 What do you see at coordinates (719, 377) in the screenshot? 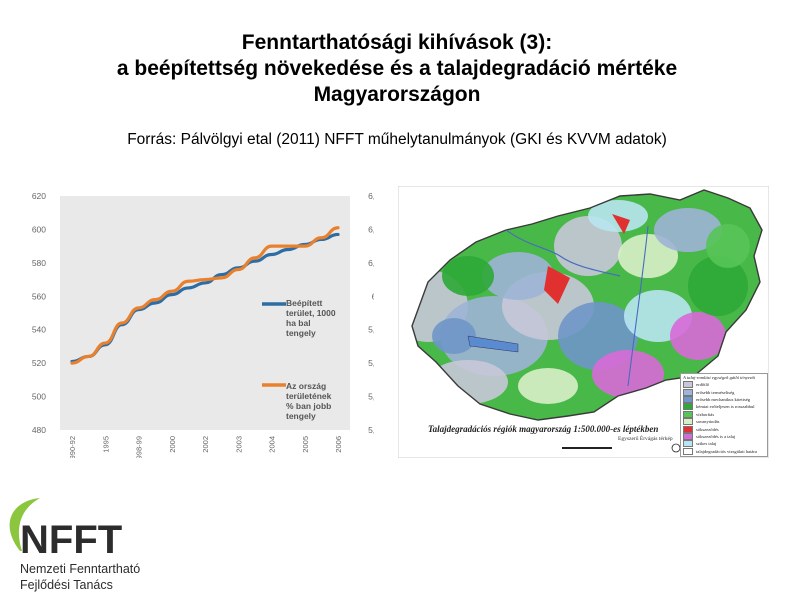
I see `map-legend-title: A talaj-romlási egységek gátló tényezői` at bounding box center [719, 377].